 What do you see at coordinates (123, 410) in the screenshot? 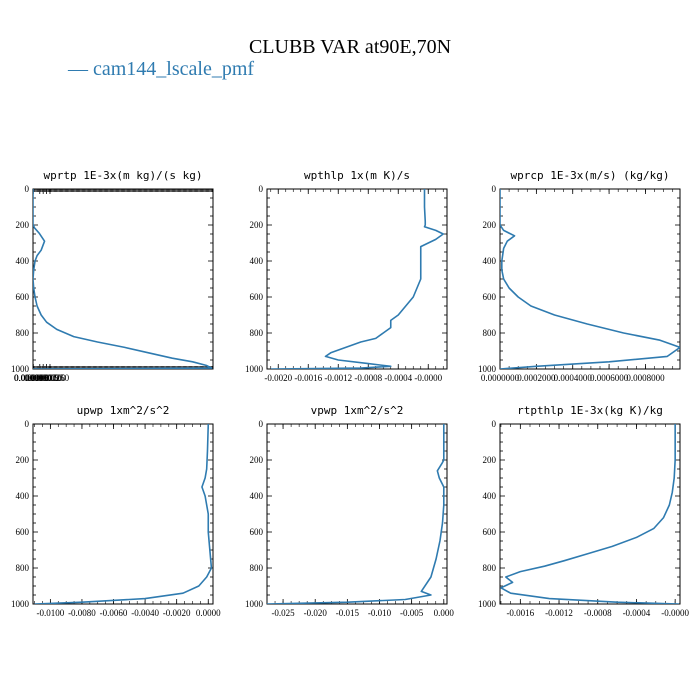
I see `panel-title: upwp 1xm^2/s^2` at bounding box center [123, 410].